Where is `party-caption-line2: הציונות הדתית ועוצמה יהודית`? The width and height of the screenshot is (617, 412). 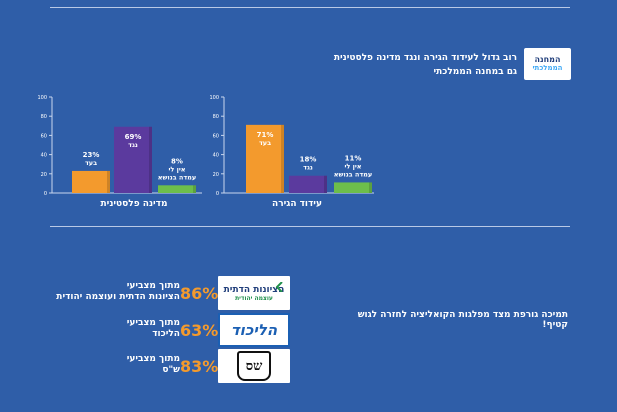
party-caption-line2: הציונות הדתית ועוצמה יהודית is located at coordinates (118, 297).